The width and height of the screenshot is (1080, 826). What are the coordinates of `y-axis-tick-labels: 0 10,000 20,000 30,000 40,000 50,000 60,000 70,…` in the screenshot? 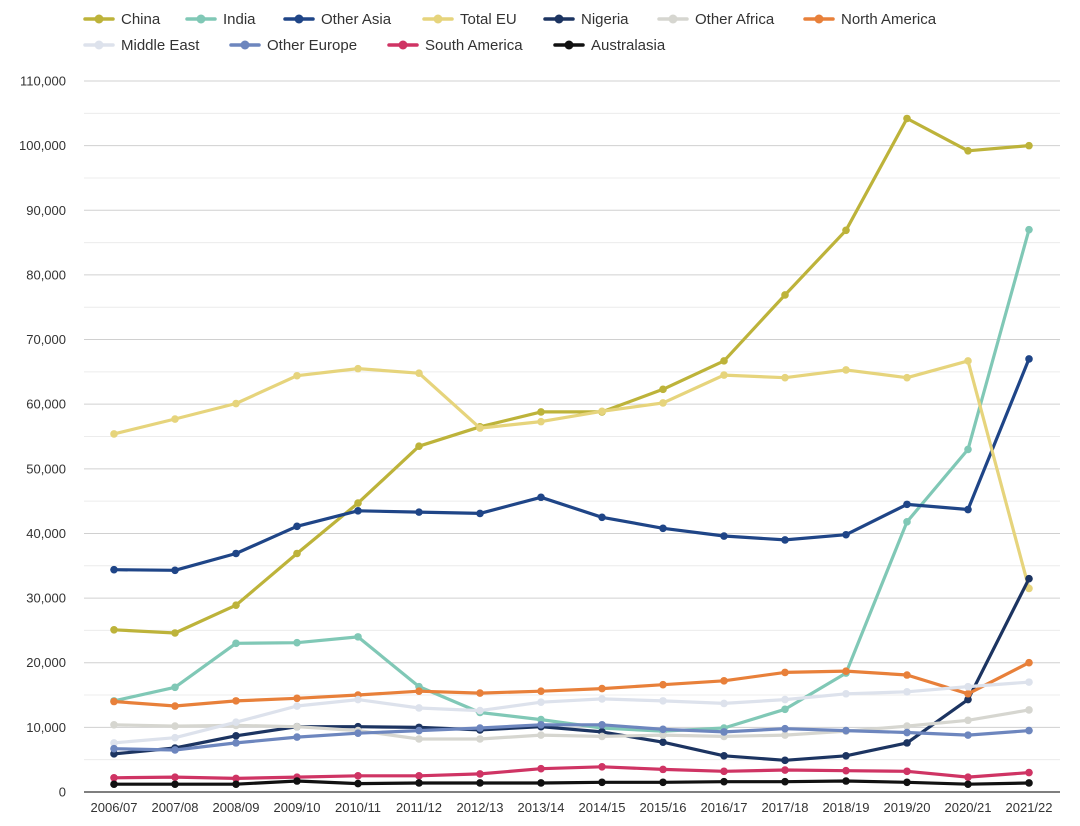 It's located at (42, 437).